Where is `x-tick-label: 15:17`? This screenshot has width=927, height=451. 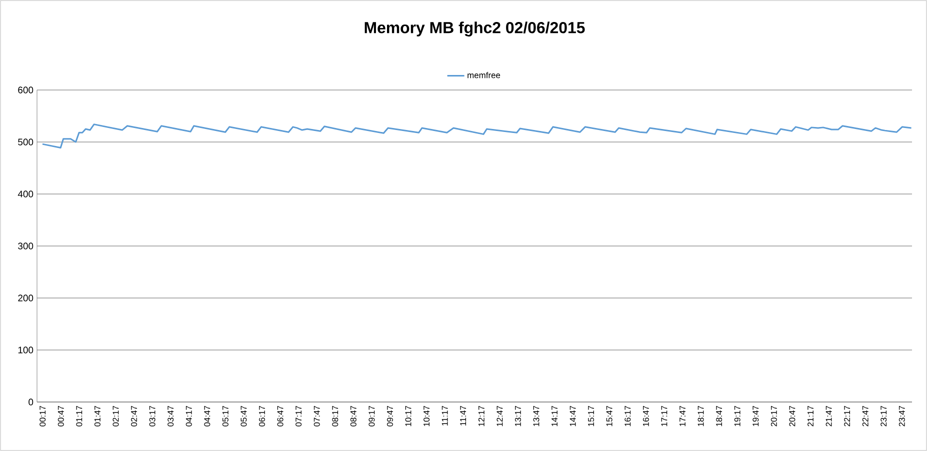
x-tick-label: 15:17 is located at coordinates (591, 416).